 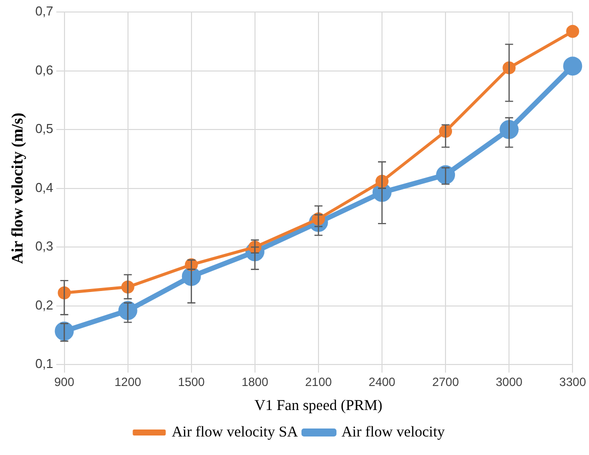 I want to click on x-tick-label: 3000, so click(x=509, y=382).